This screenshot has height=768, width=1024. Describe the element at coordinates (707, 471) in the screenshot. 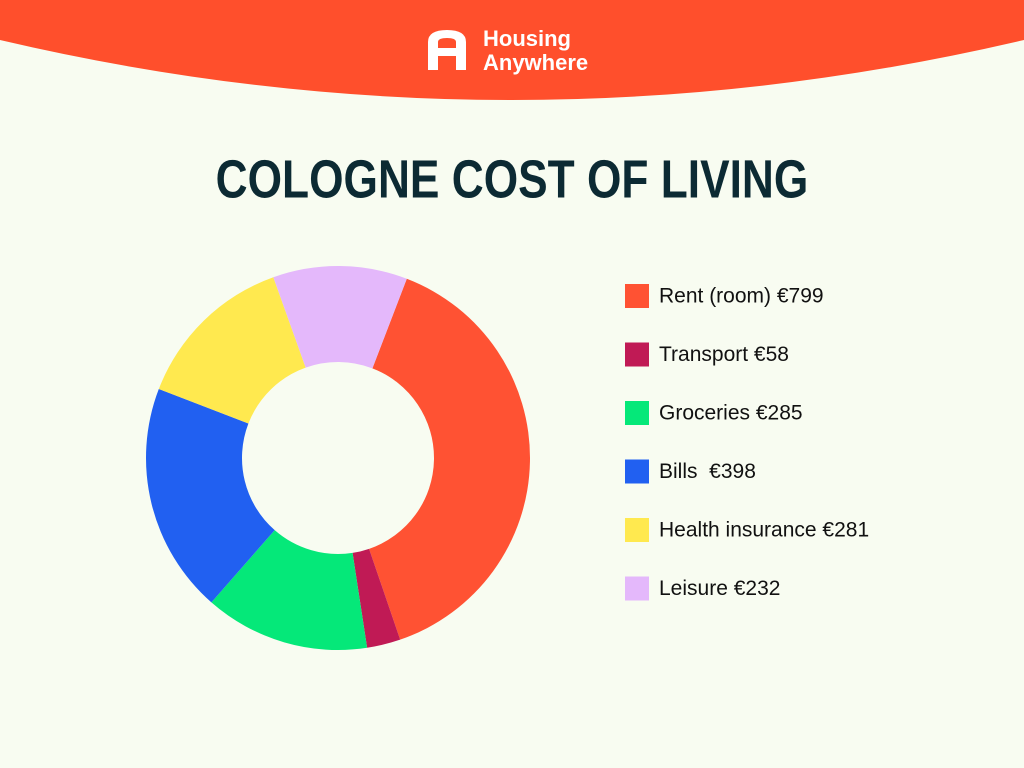

I see `legend-label: Bills €398` at that location.